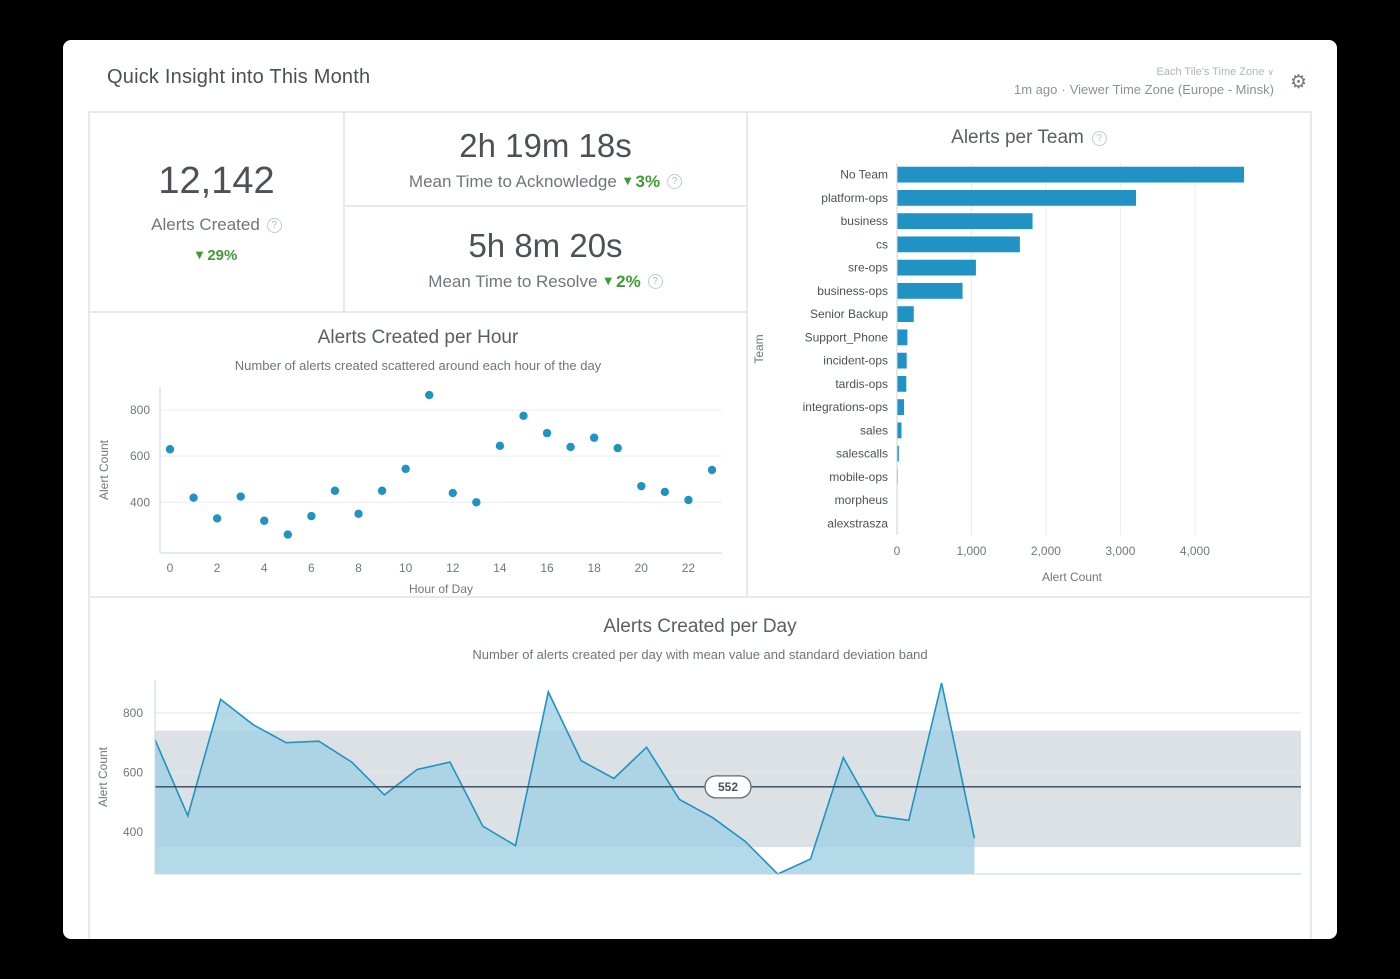 This screenshot has width=1400, height=979. I want to click on gear-icon: ⚙, so click(1298, 82).